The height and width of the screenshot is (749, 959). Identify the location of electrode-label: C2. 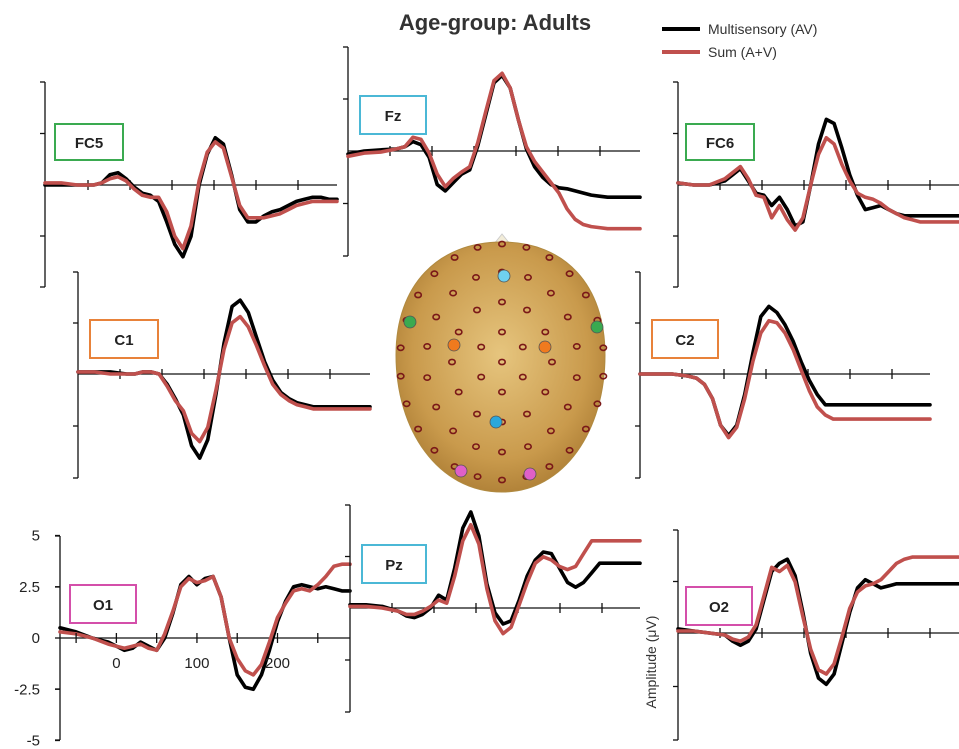
(684, 340).